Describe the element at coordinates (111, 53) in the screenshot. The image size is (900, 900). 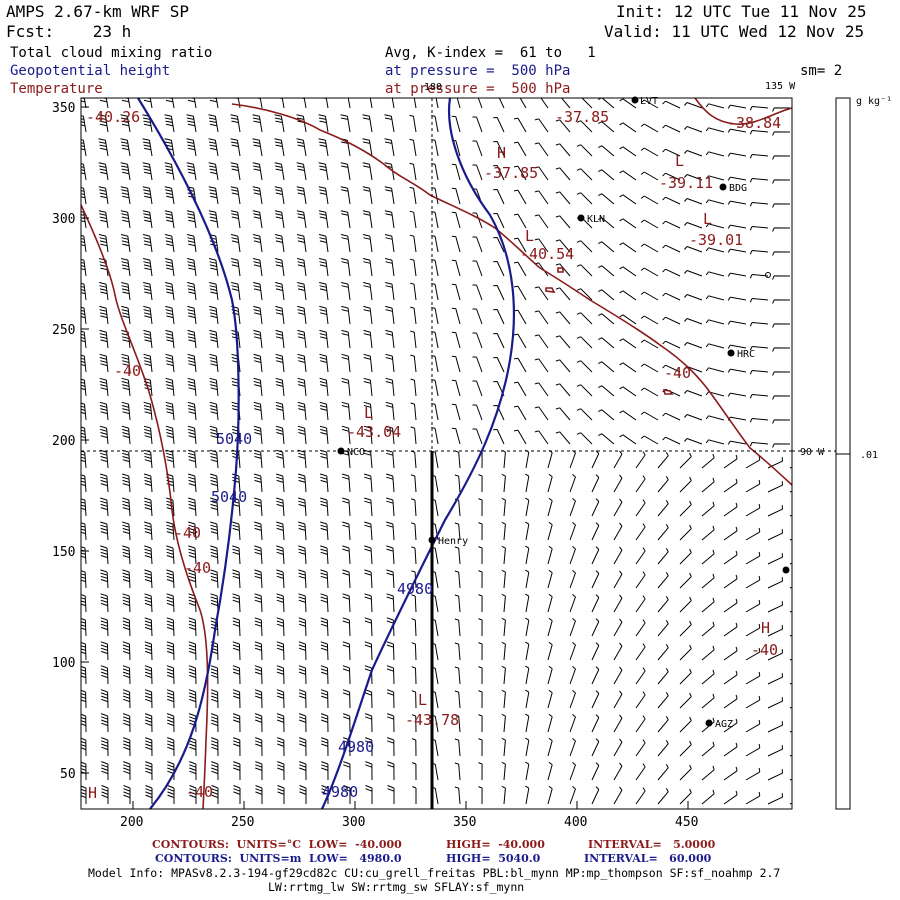
I see `field-cloud-label: Total cloud mixing ratio` at that location.